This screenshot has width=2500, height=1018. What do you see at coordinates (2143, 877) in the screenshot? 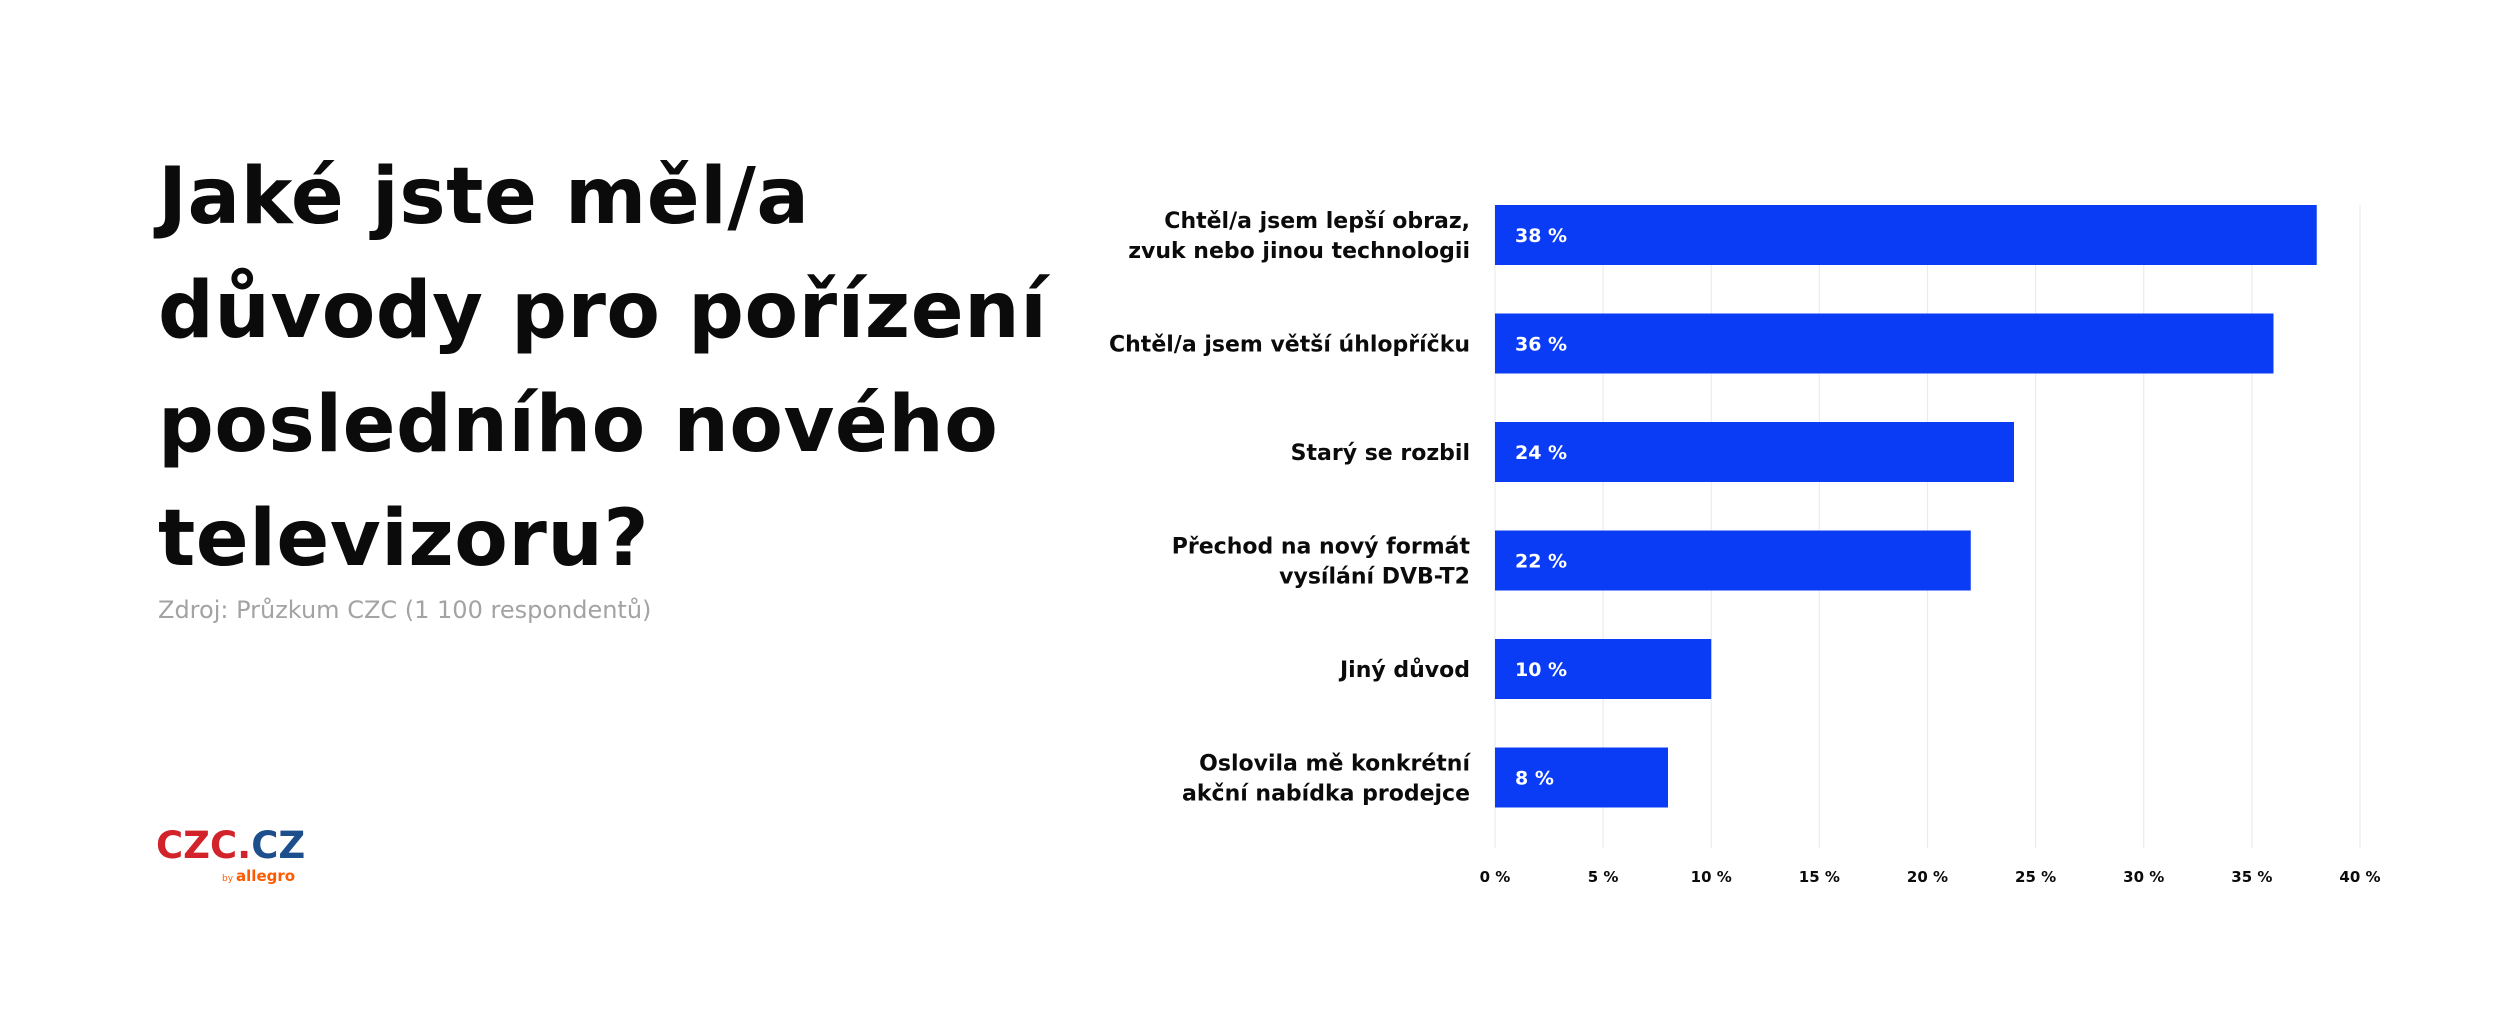
I see `x-tick-label: 30 %` at bounding box center [2143, 877].